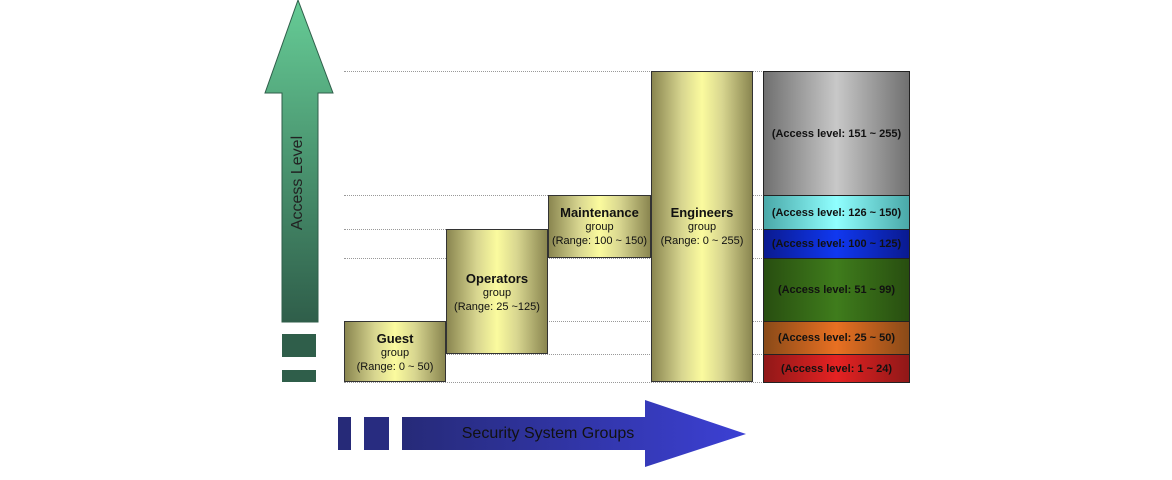  What do you see at coordinates (702, 241) in the screenshot?
I see `group-range: (Range: 0 ~ 255)` at bounding box center [702, 241].